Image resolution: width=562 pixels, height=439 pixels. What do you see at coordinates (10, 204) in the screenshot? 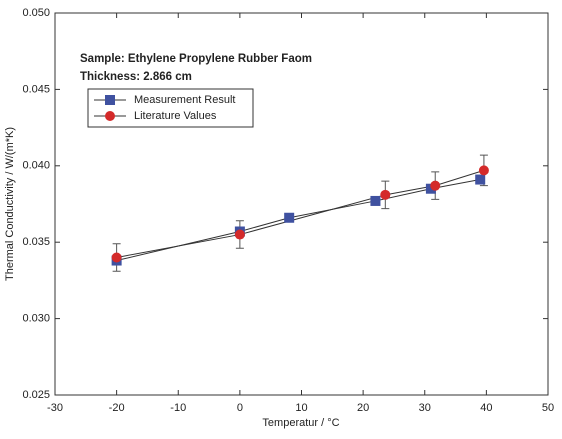
I see `y-axis-label: Thermal Conductivity / W/(m*K)` at bounding box center [10, 204].